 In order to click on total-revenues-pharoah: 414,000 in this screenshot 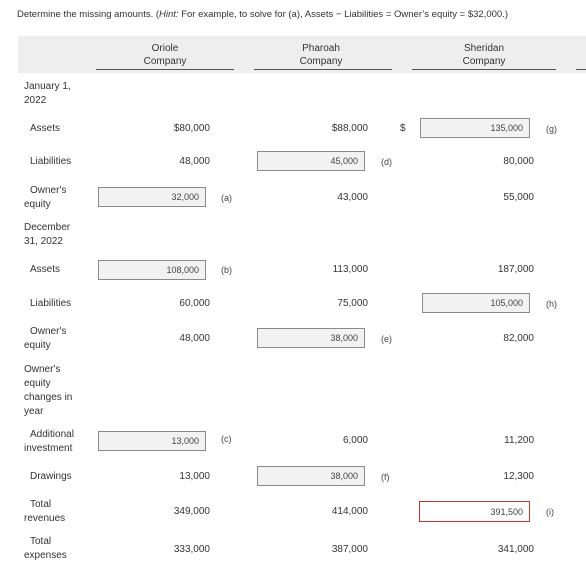, I will do `click(349, 511)`.